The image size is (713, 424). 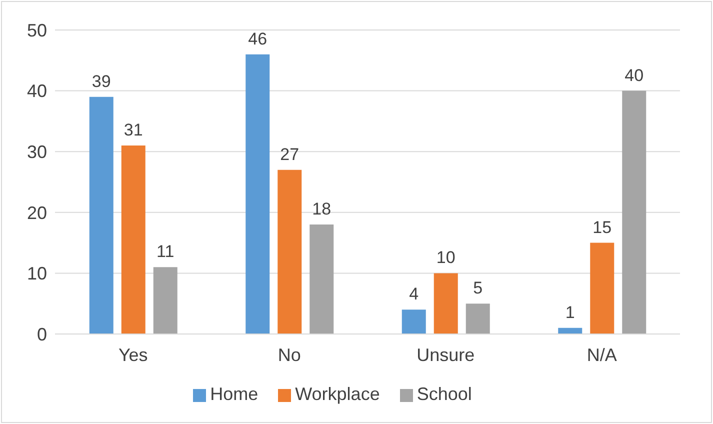 What do you see at coordinates (478, 288) in the screenshot?
I see `data-label: 5` at bounding box center [478, 288].